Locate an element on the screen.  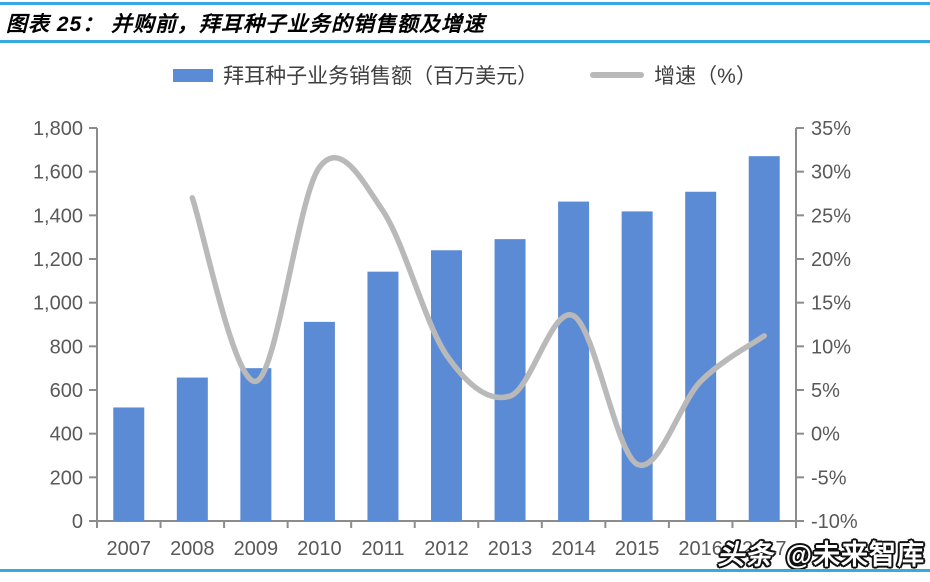
top-rule is located at coordinates (465, 3).